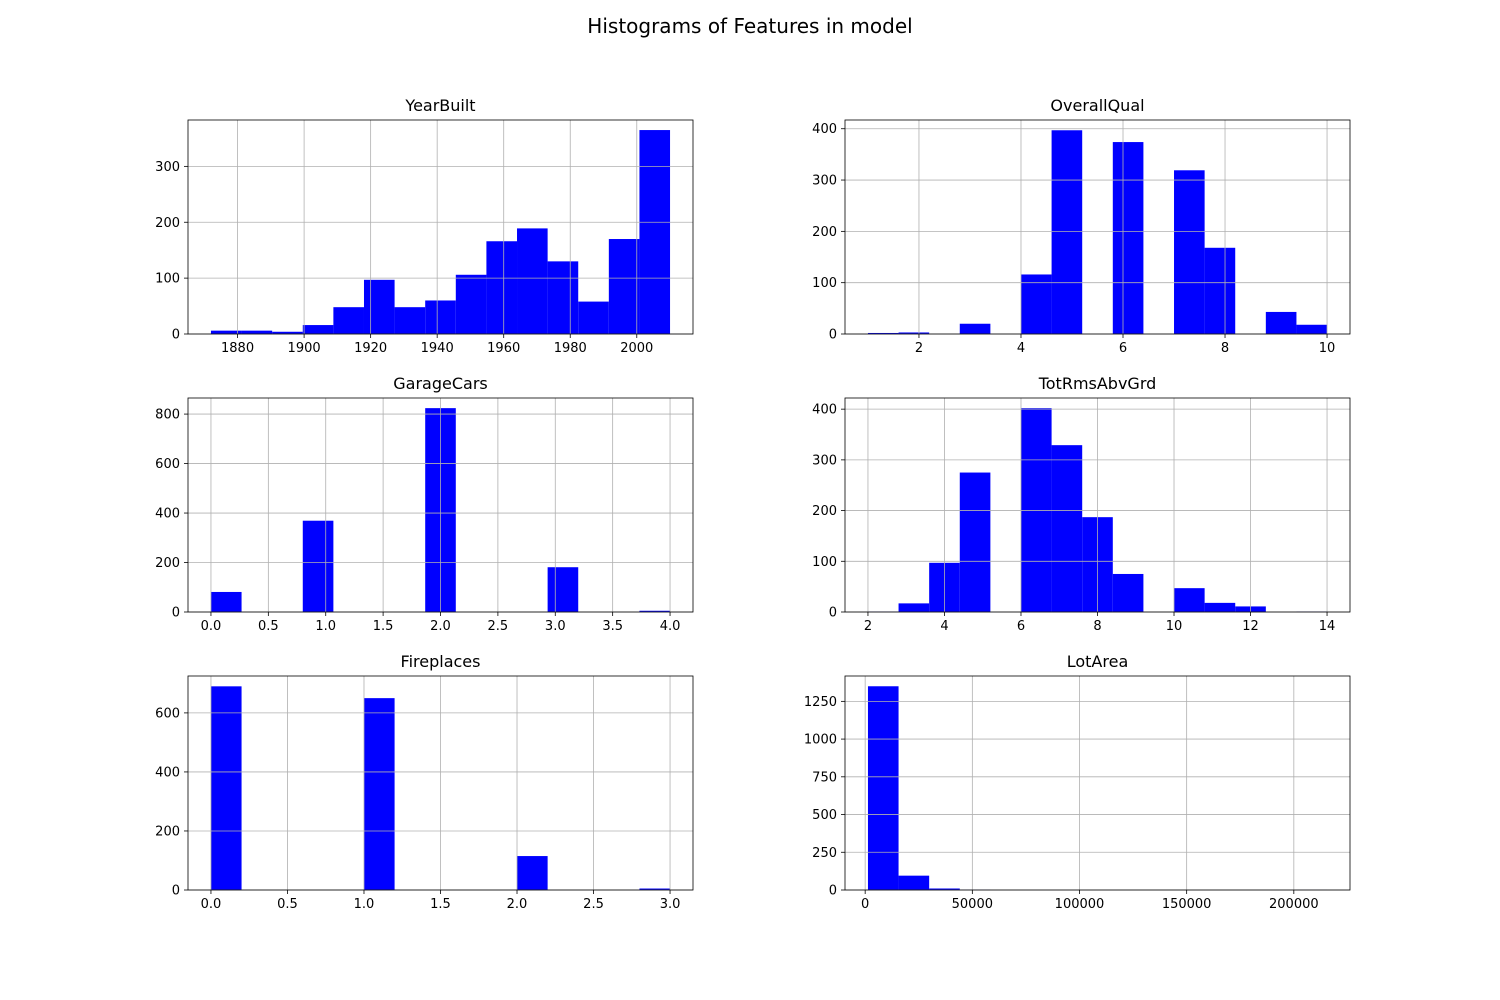 Image resolution: width=1500 pixels, height=1000 pixels. I want to click on x-tick-label: 150000, so click(1187, 904).